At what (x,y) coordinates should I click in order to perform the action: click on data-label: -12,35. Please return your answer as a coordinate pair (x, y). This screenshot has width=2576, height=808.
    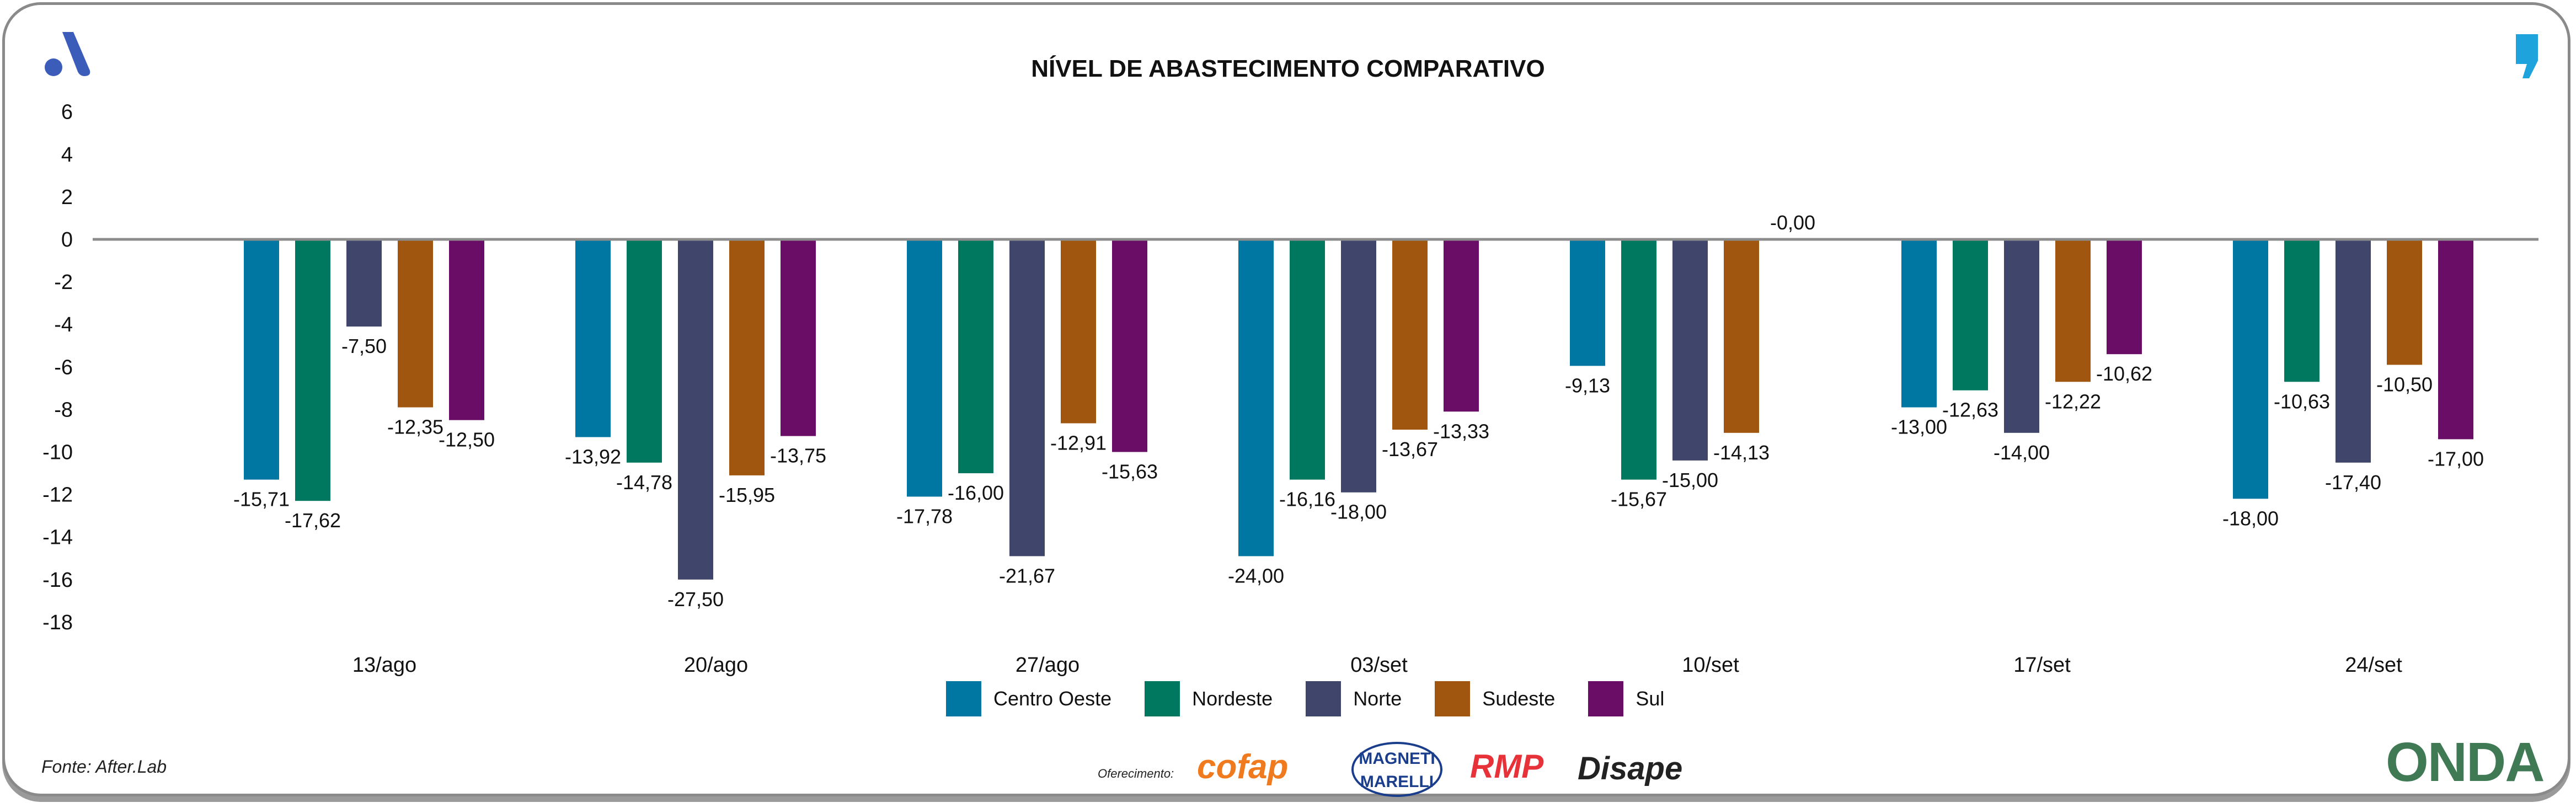
    Looking at the image, I should click on (415, 427).